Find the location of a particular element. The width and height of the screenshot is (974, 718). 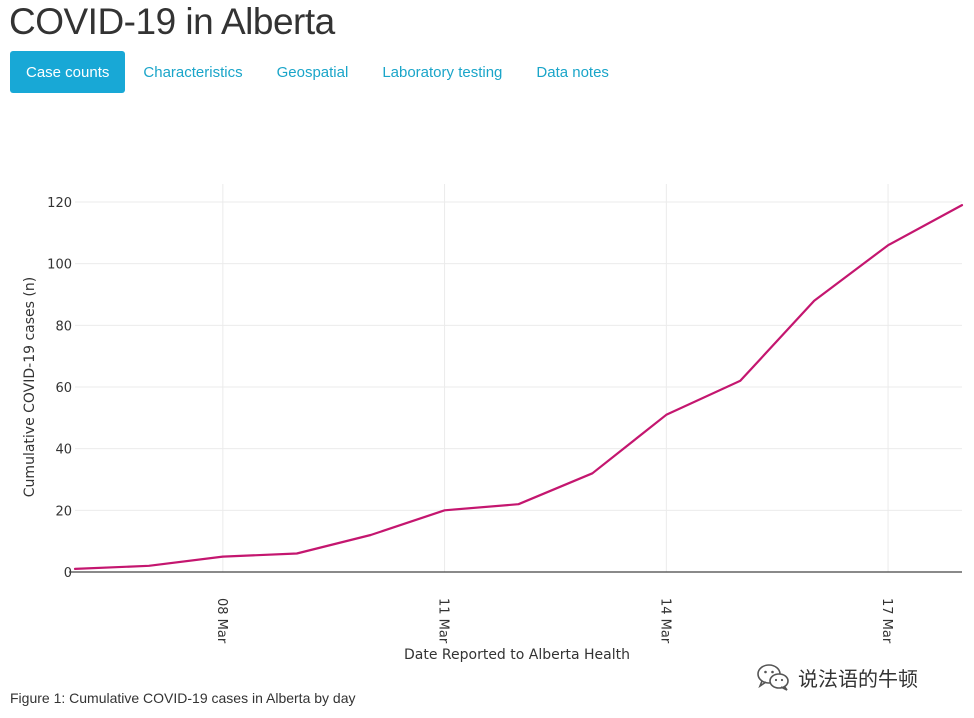

wechat-icon is located at coordinates (773, 677).